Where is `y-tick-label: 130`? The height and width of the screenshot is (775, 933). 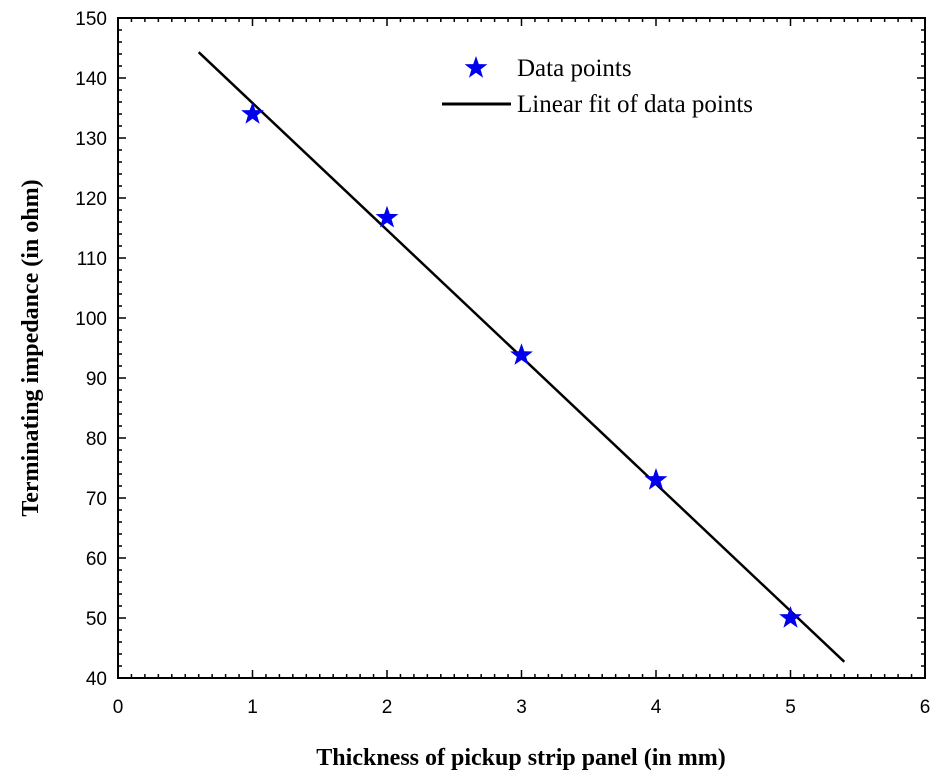 y-tick-label: 130 is located at coordinates (91, 139).